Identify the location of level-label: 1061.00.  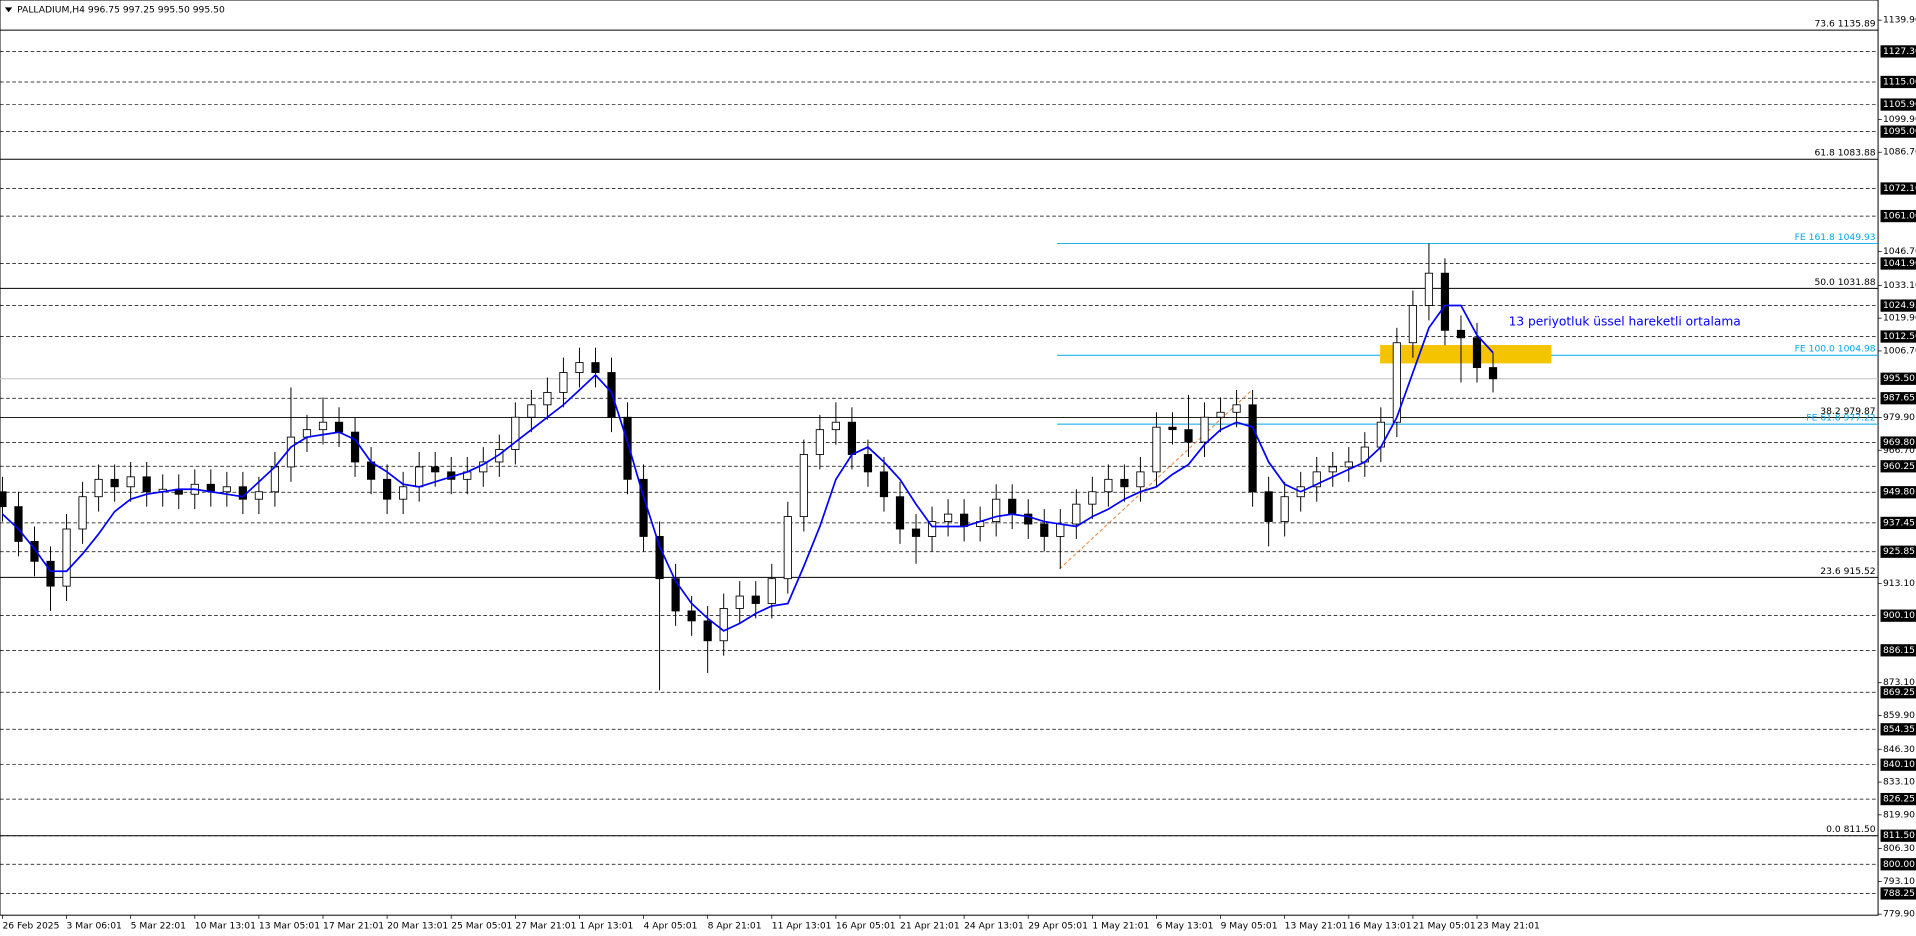
(1899, 216).